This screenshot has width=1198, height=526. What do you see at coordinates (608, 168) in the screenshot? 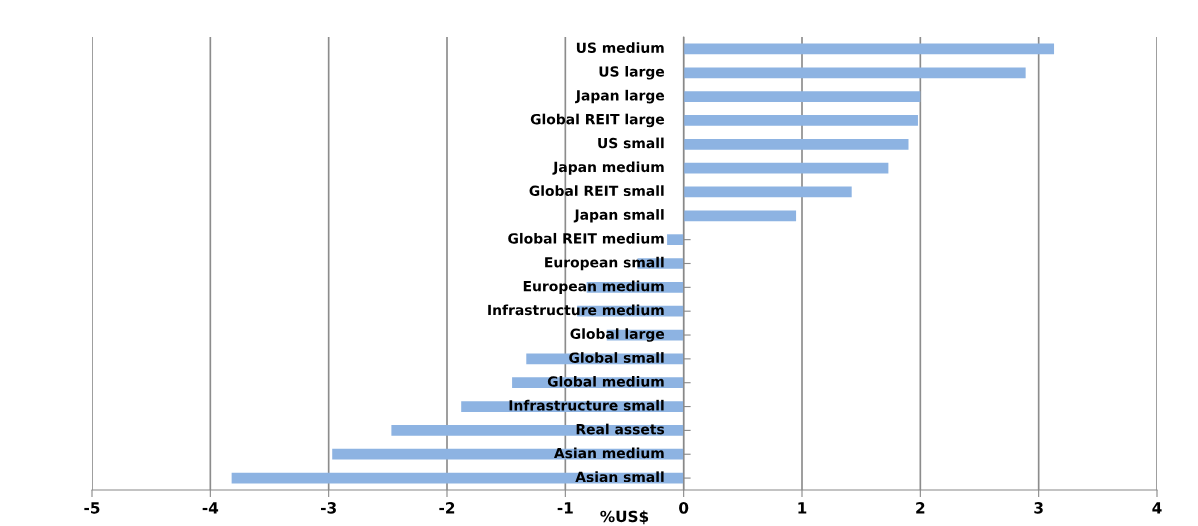
I see `y-tick-label: Japan medium` at bounding box center [608, 168].